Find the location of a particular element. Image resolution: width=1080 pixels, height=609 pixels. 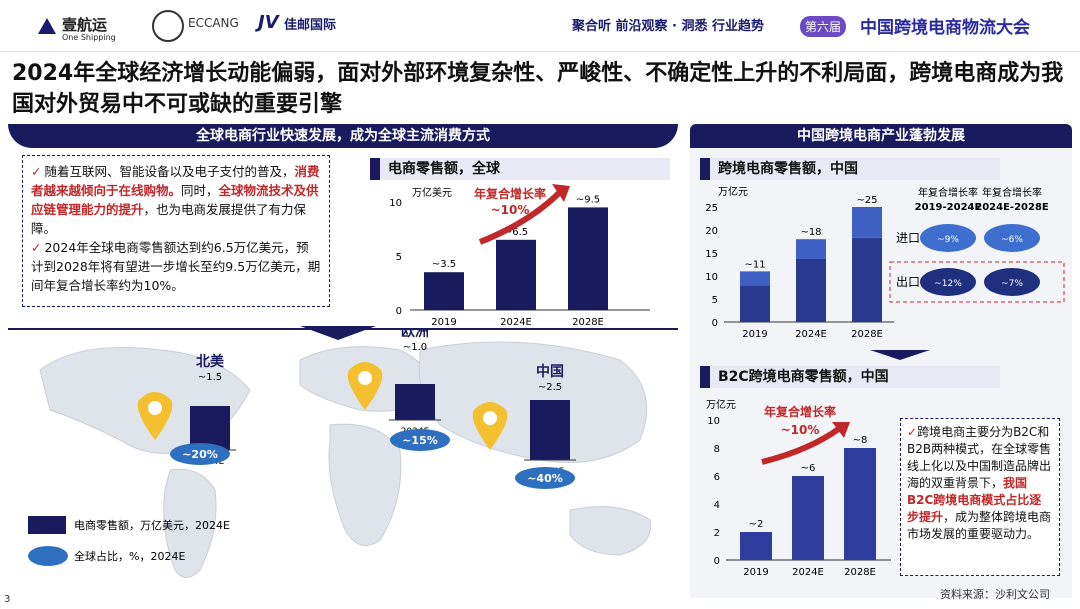

conference-badge: 第六届 is located at coordinates (823, 26).